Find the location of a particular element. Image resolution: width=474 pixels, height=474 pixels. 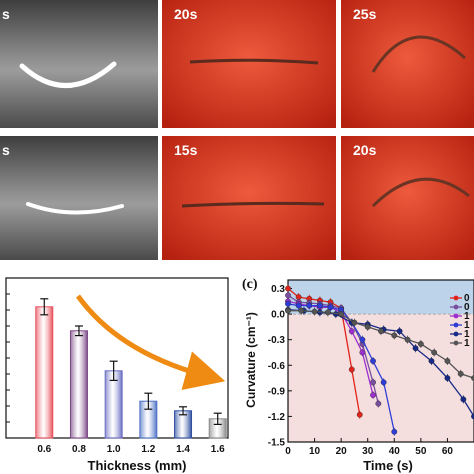

photo-time-label: 15s is located at coordinates (186, 150).